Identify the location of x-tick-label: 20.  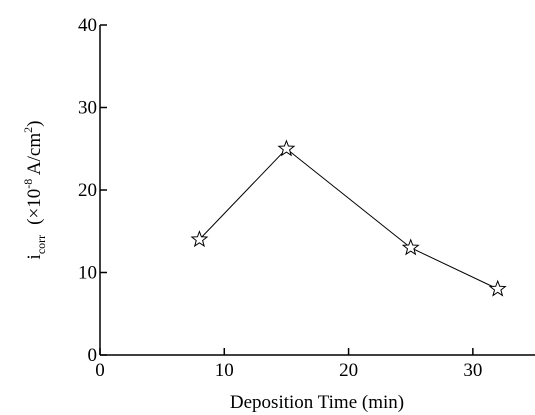
(348, 370).